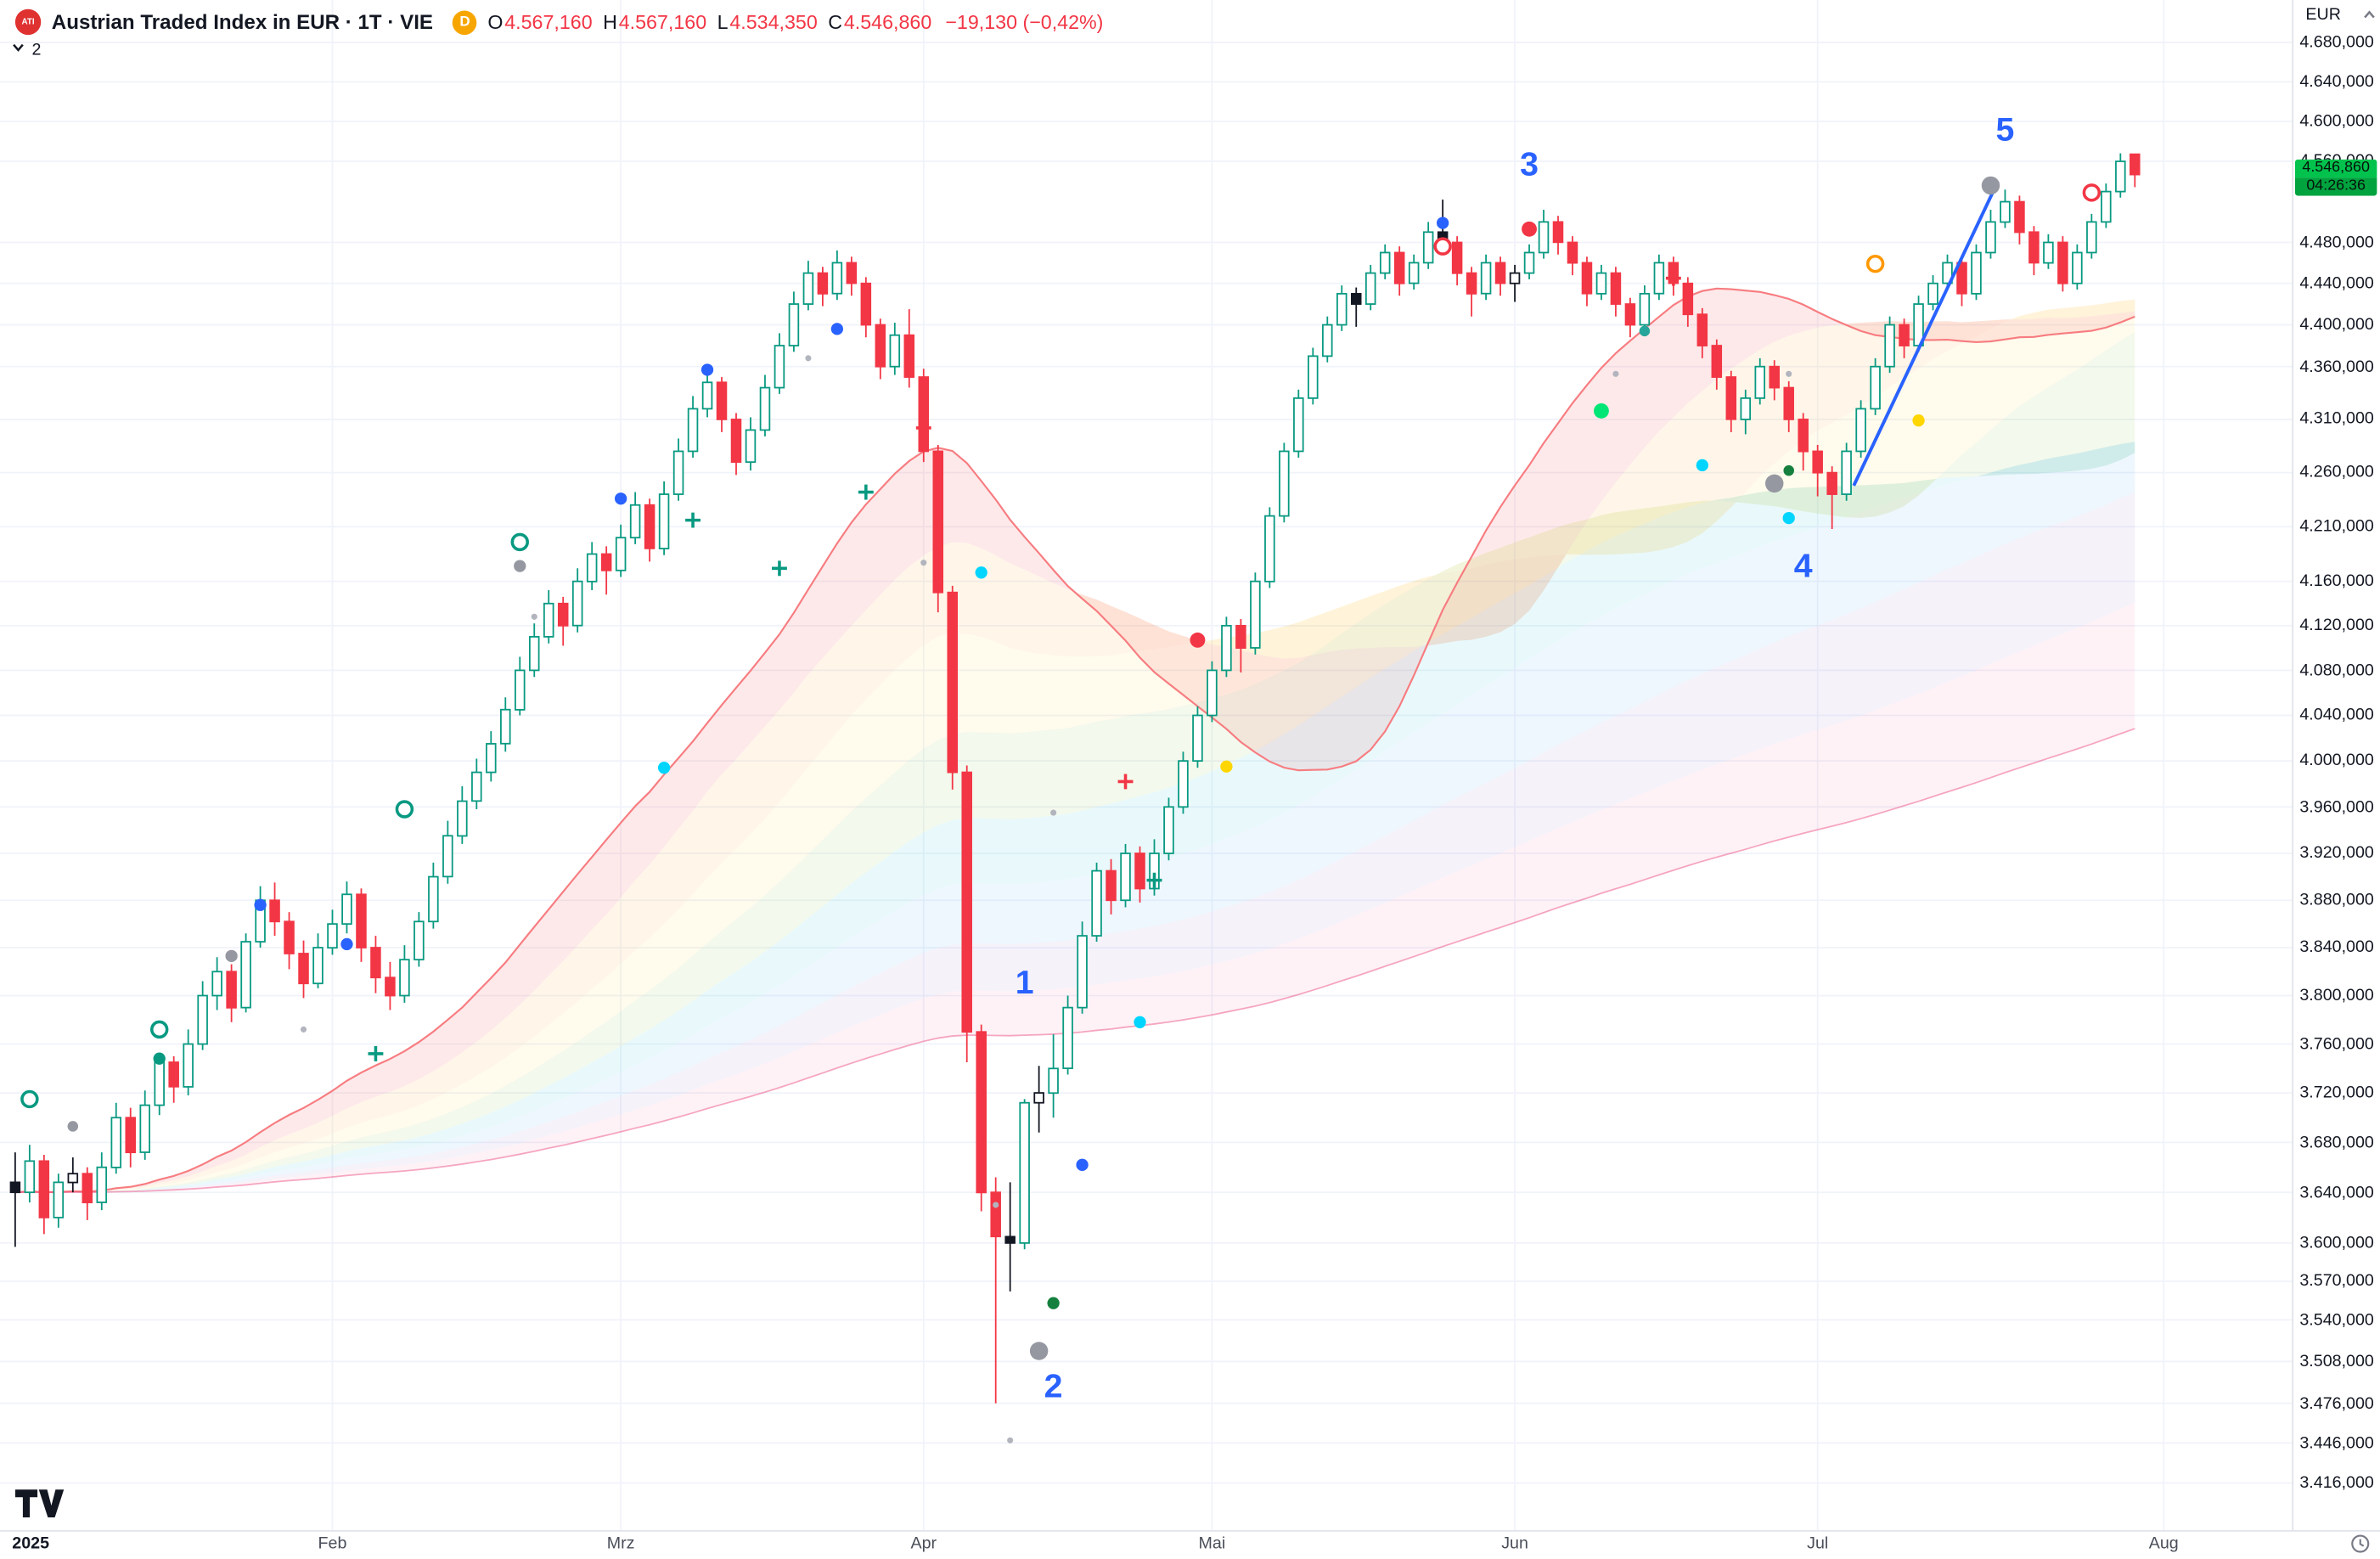 The image size is (2380, 1559). I want to click on change-value: −19,130 (−0,42%), so click(1024, 22).